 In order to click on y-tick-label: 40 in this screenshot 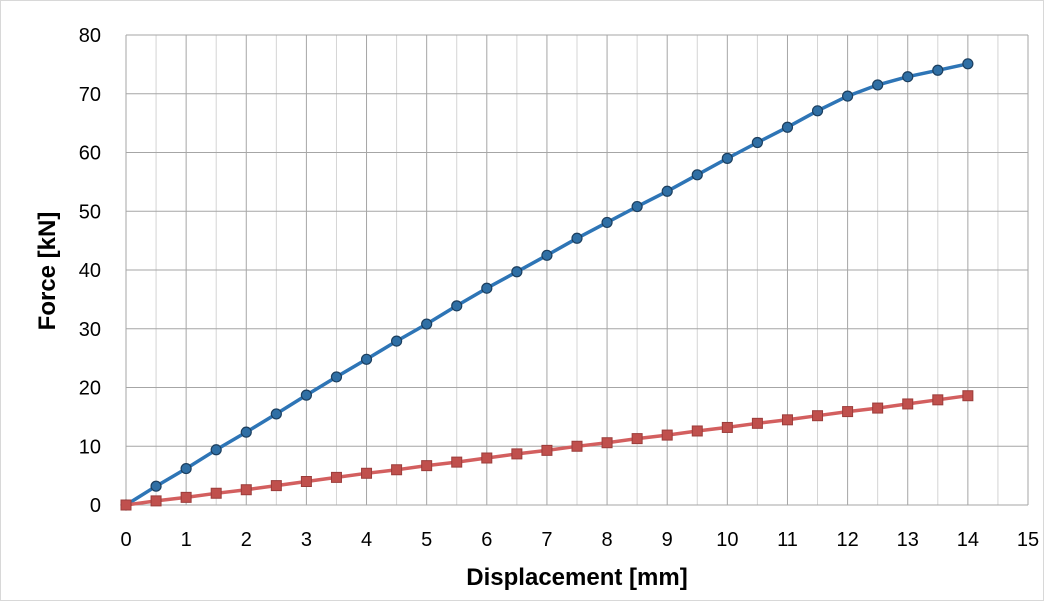, I will do `click(90, 271)`.